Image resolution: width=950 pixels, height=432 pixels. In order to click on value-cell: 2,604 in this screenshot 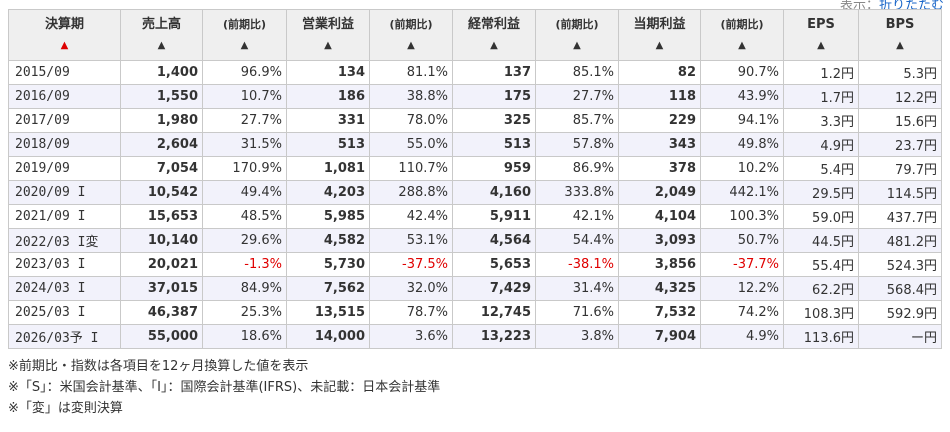, I will do `click(161, 144)`.